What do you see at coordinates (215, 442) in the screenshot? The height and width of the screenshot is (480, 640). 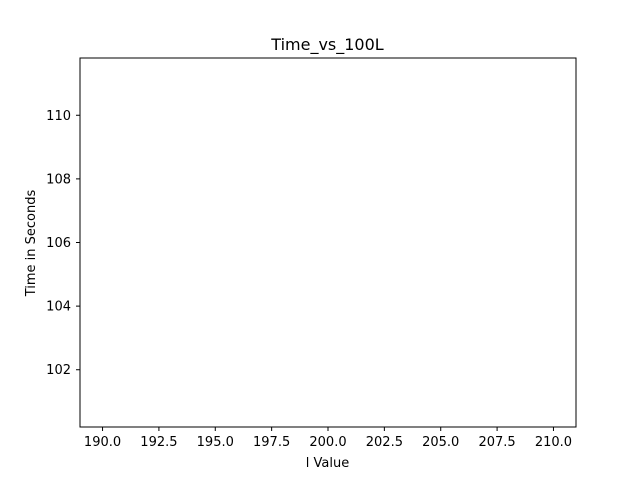 I see `x-tick-label: 195.0` at bounding box center [215, 442].